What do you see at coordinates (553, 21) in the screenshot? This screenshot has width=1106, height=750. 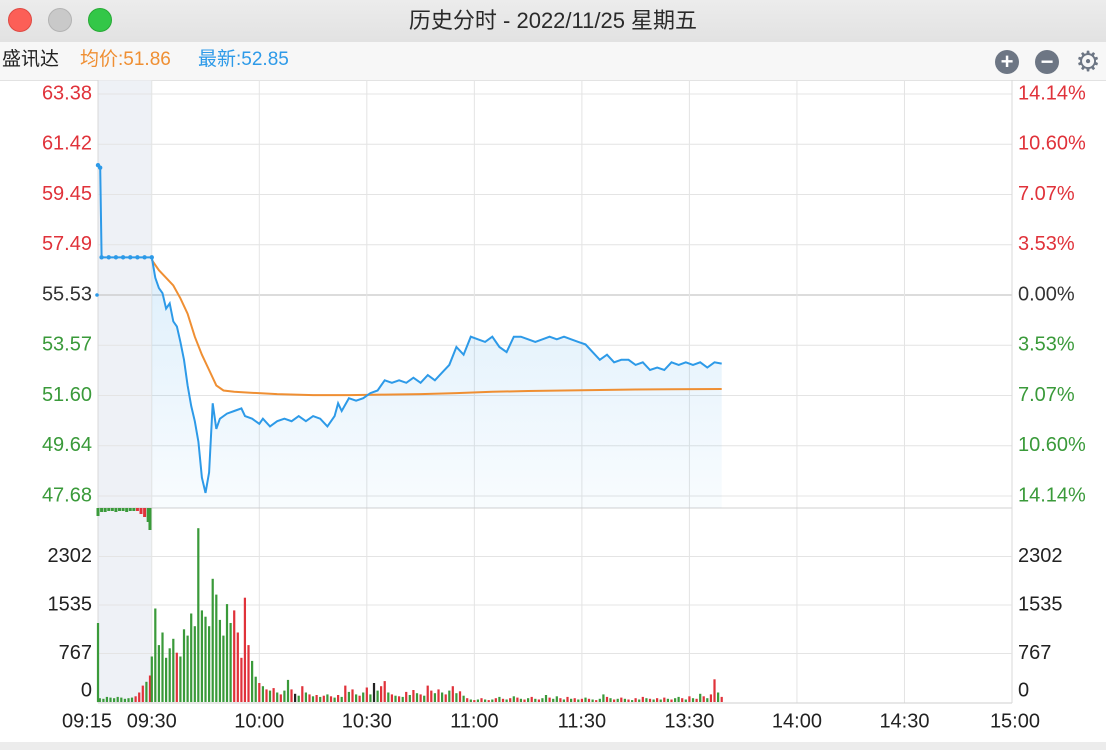 I see `window-title: 历史分时 - 2022/11/25 星期五` at bounding box center [553, 21].